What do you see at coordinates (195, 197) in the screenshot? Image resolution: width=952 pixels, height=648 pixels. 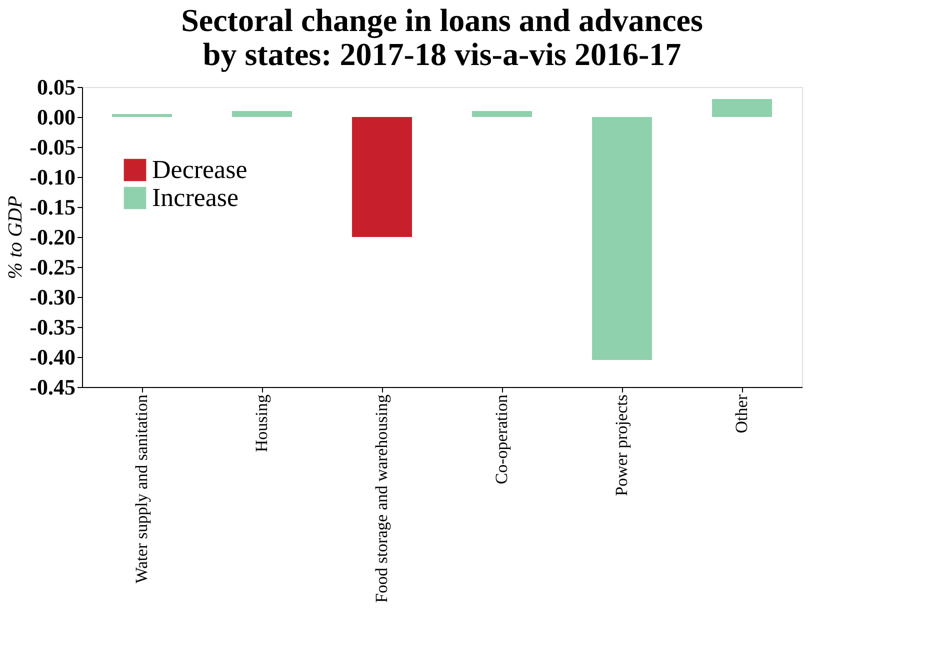 I see `legend-label: Increase` at bounding box center [195, 197].